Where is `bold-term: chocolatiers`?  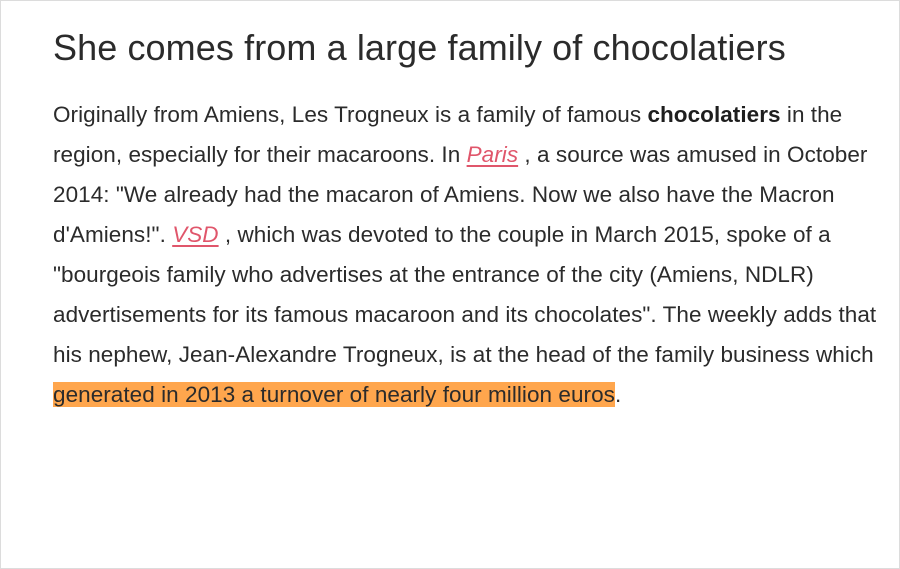 bold-term: chocolatiers is located at coordinates (714, 114).